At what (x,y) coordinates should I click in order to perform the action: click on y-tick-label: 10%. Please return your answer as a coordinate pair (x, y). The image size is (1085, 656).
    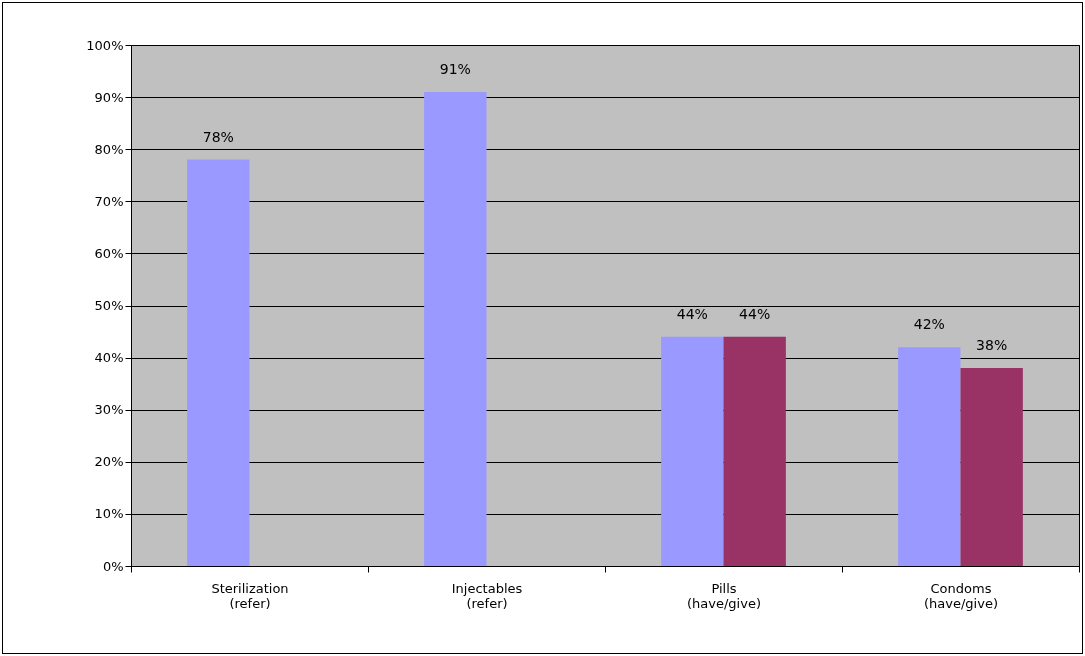
    Looking at the image, I should click on (109, 514).